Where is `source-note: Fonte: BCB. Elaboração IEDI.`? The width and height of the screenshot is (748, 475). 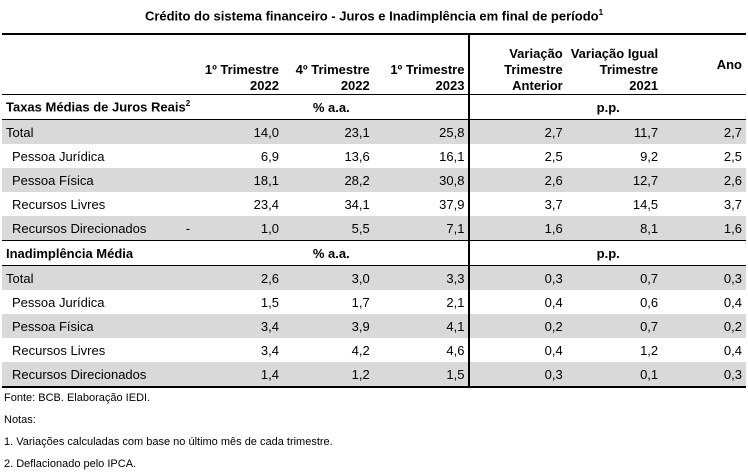 source-note: Fonte: BCB. Elaboração IEDI. is located at coordinates (77, 398).